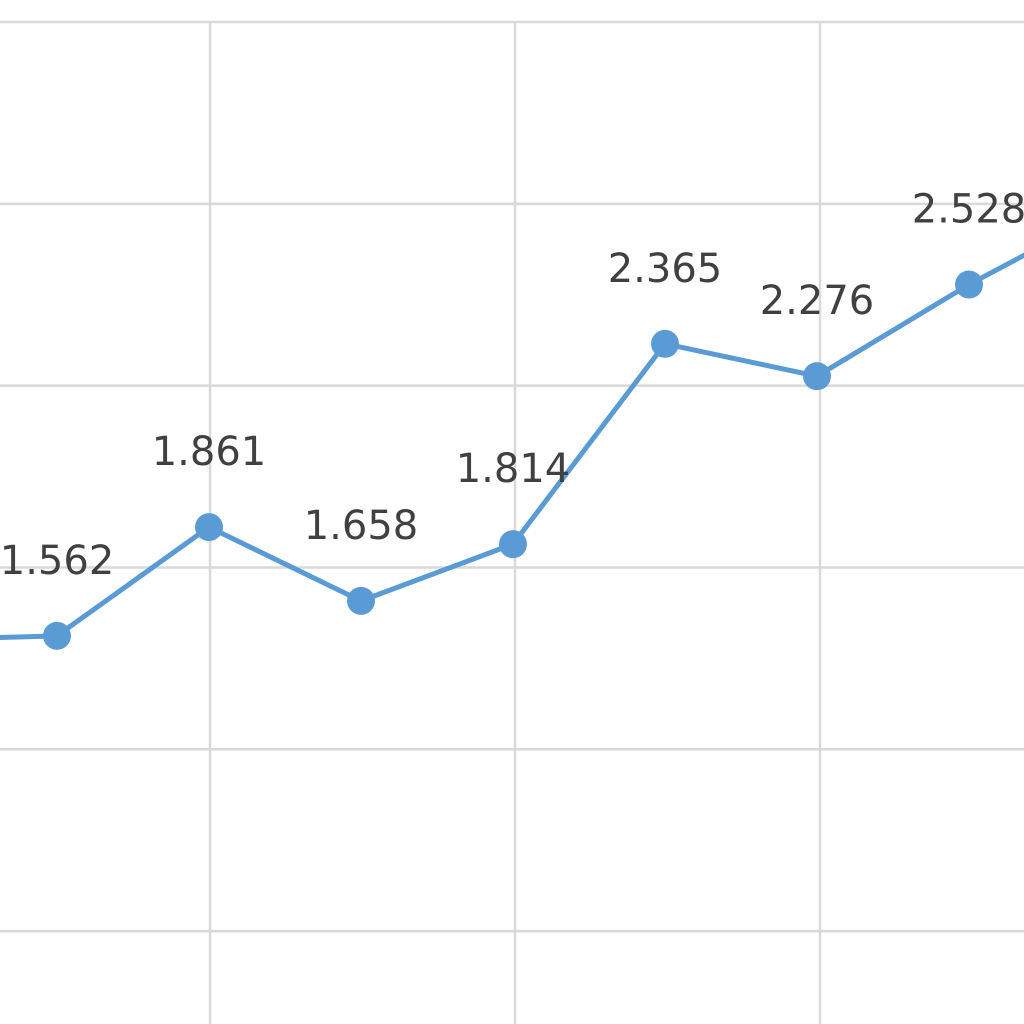 The image size is (1024, 1024). What do you see at coordinates (968, 210) in the screenshot?
I see `data-label-7: 2.528` at bounding box center [968, 210].